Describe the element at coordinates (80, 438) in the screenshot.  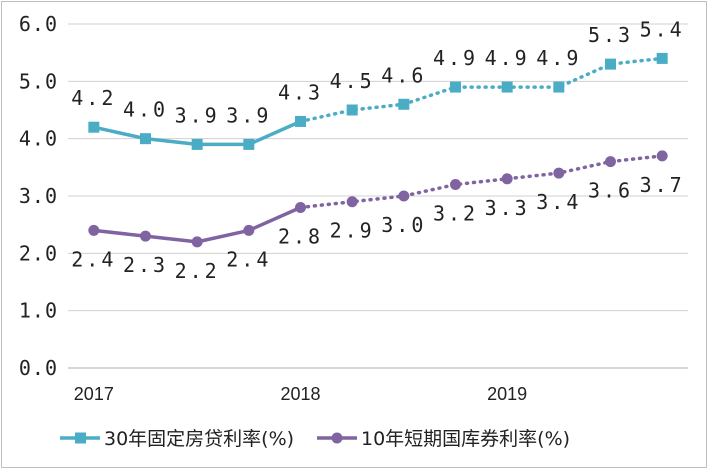
I see `legend-marker-square` at that location.